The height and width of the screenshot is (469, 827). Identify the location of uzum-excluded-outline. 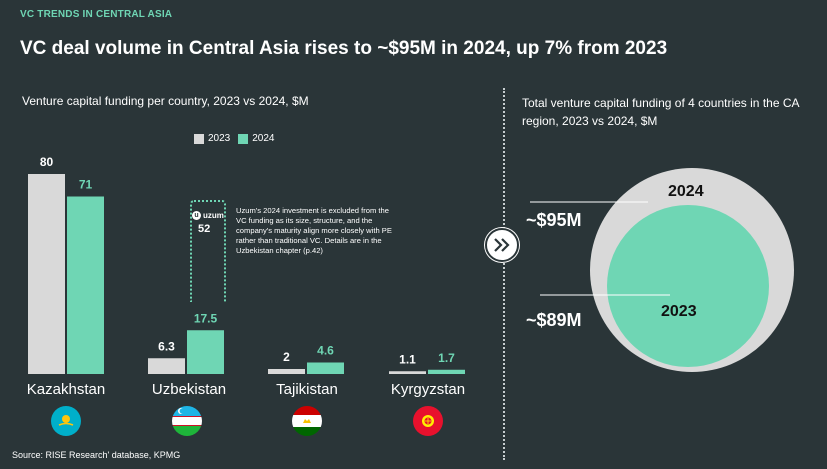
(208, 251).